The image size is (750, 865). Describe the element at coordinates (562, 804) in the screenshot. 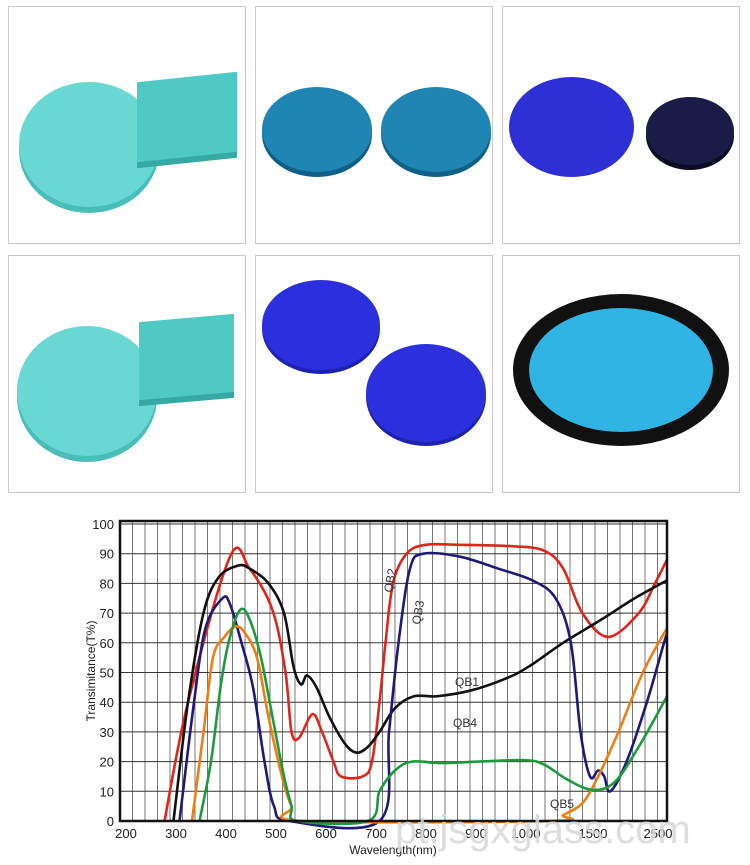

I see `label-qb5: QB5` at that location.